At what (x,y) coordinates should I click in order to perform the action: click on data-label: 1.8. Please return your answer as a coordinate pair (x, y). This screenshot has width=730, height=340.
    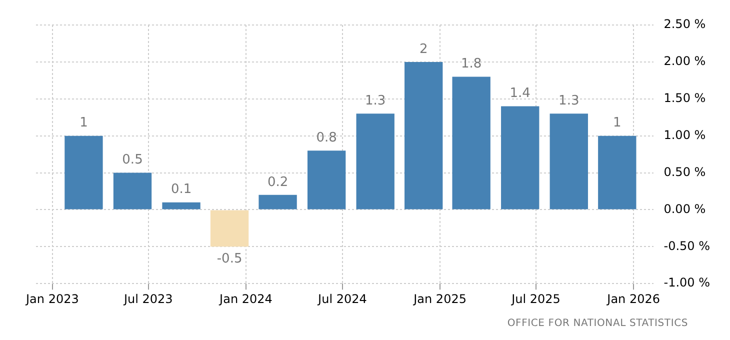
    Looking at the image, I should click on (471, 64).